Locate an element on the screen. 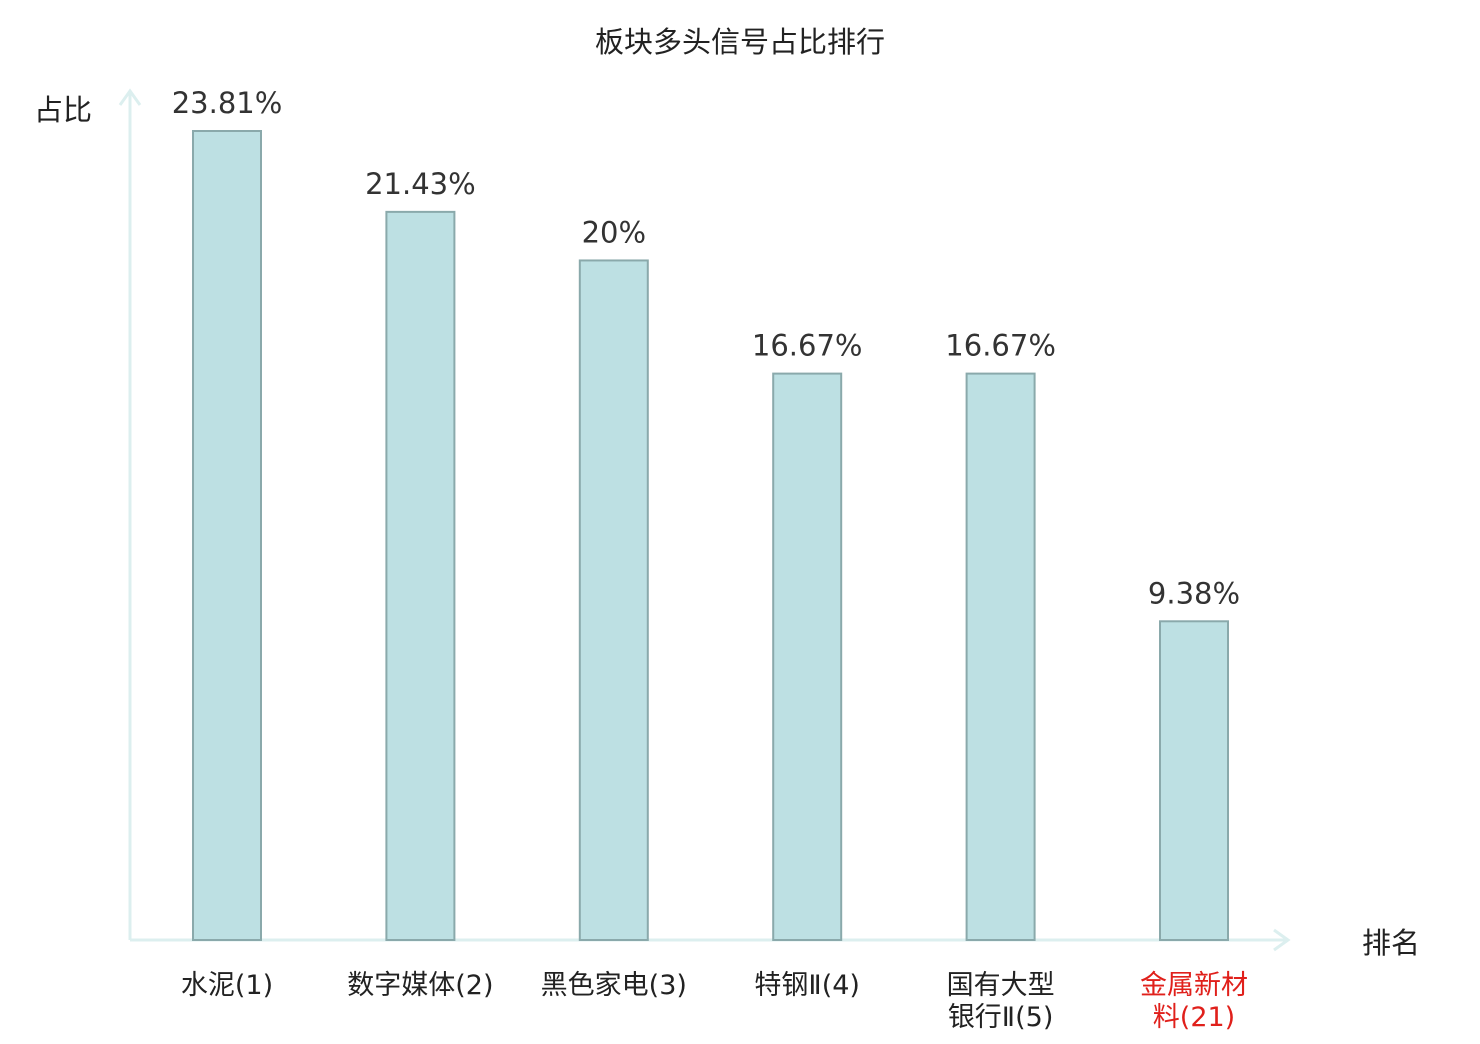 The image size is (1480, 1044). category-tick-label: 金属新材 is located at coordinates (1194, 985).